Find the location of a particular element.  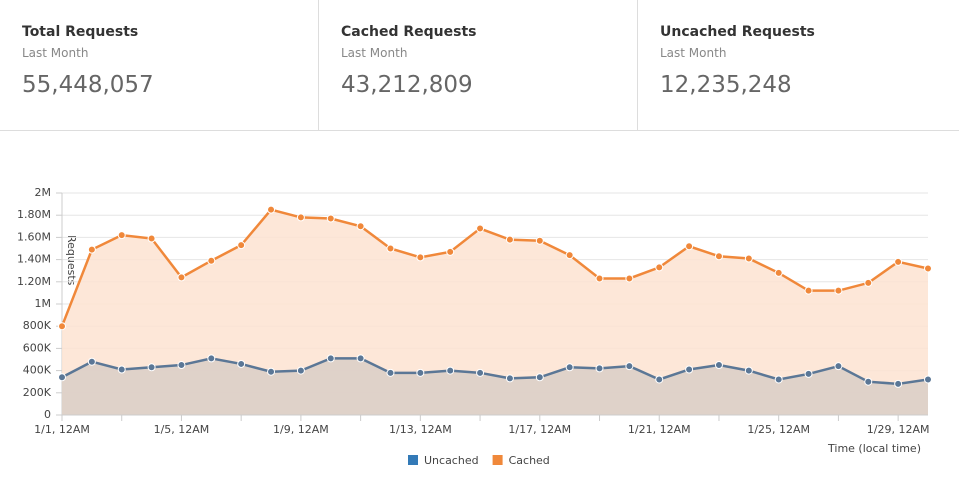

y-axis-title: Requests is located at coordinates (71, 260).